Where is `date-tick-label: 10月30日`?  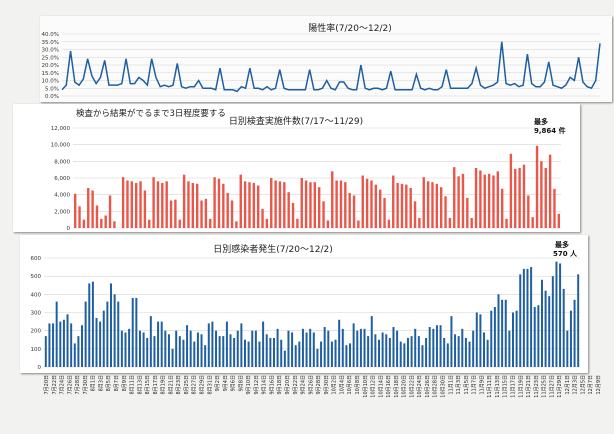 date-tick-label: 10月30日 is located at coordinates (444, 386).